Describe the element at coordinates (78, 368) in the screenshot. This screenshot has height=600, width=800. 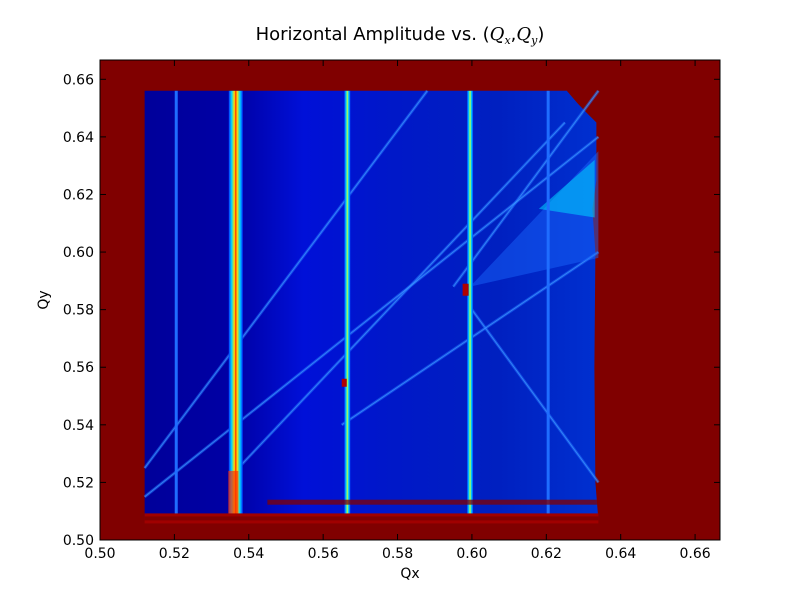
I see `y-tick-label: 0.56` at that location.